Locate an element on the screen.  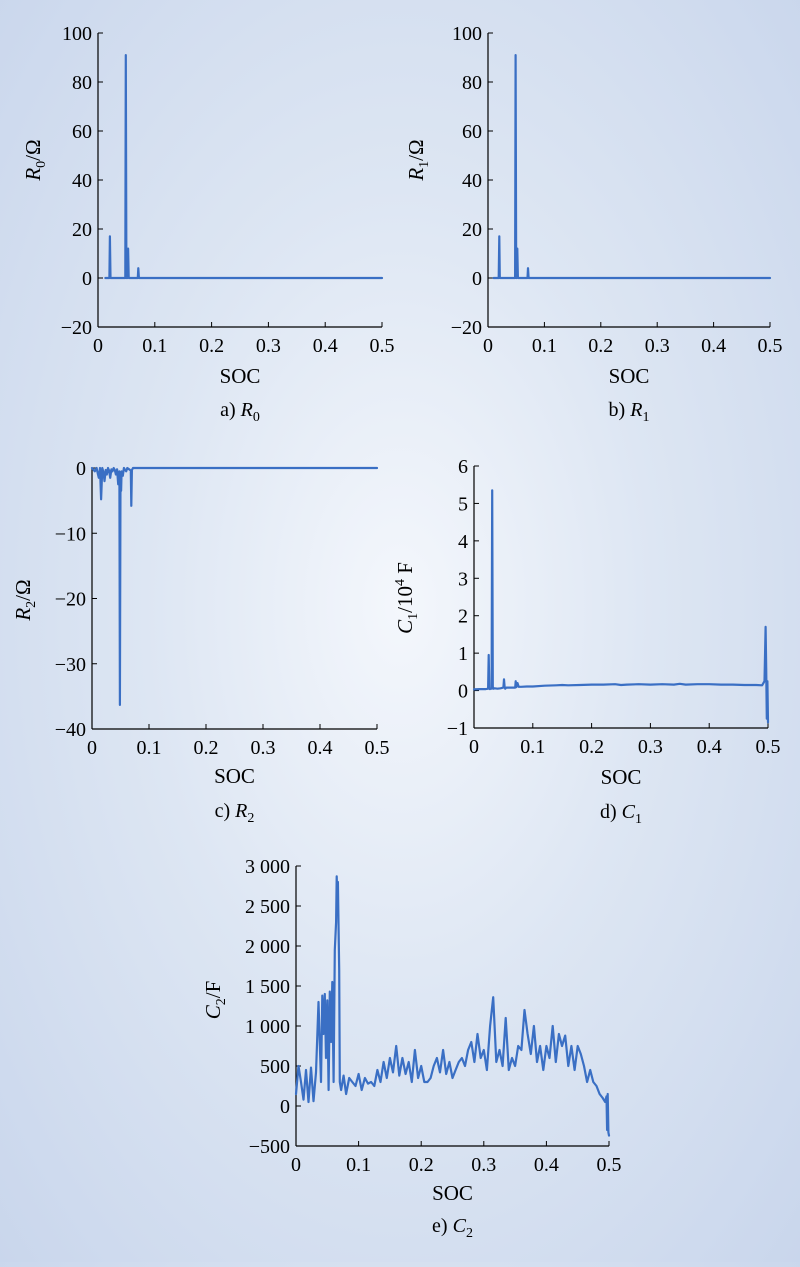
chart-caption: e) C2 is located at coordinates (452, 1228).